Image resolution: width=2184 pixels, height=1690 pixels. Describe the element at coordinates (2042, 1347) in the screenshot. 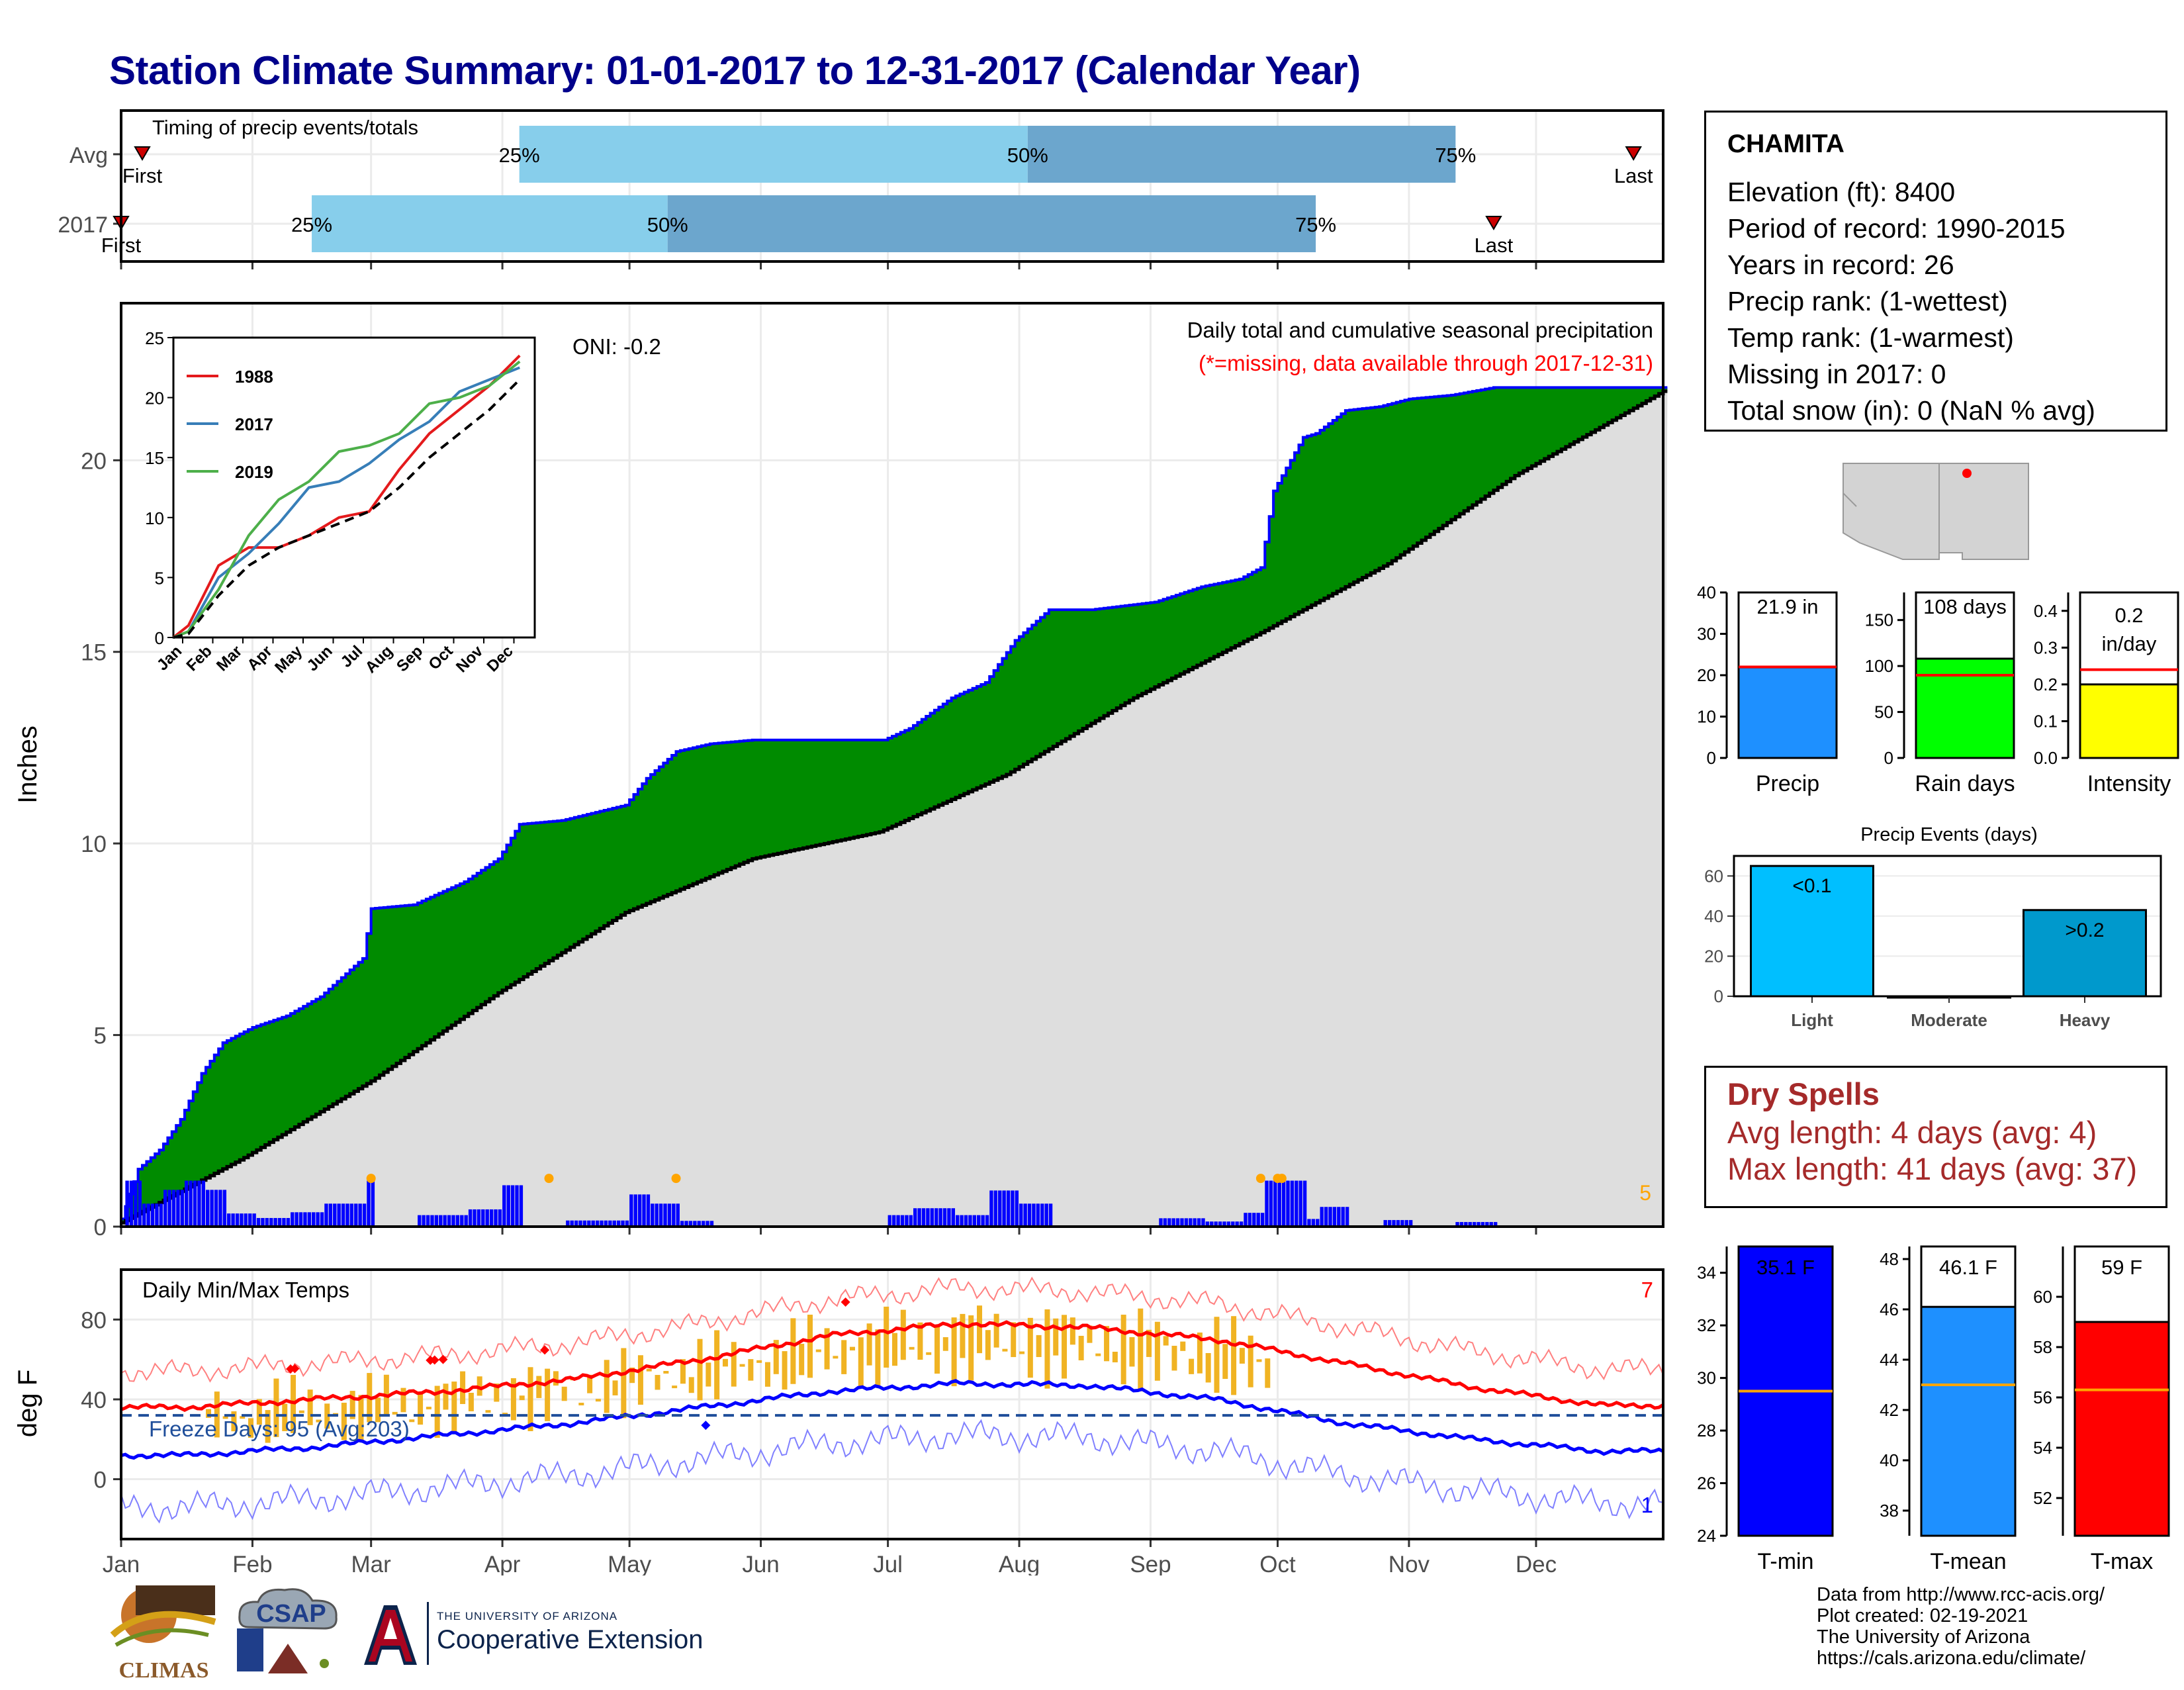

I see `tbar-y-tick-label: 58` at that location.